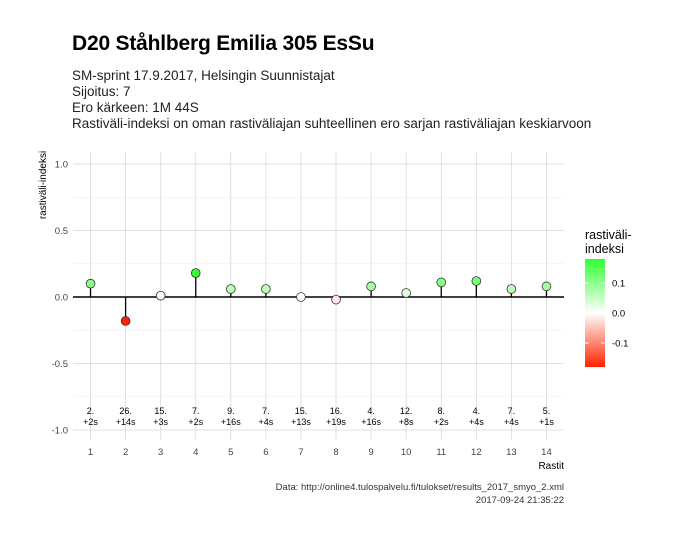  I want to click on time-diff-label: +1s, so click(546, 422).